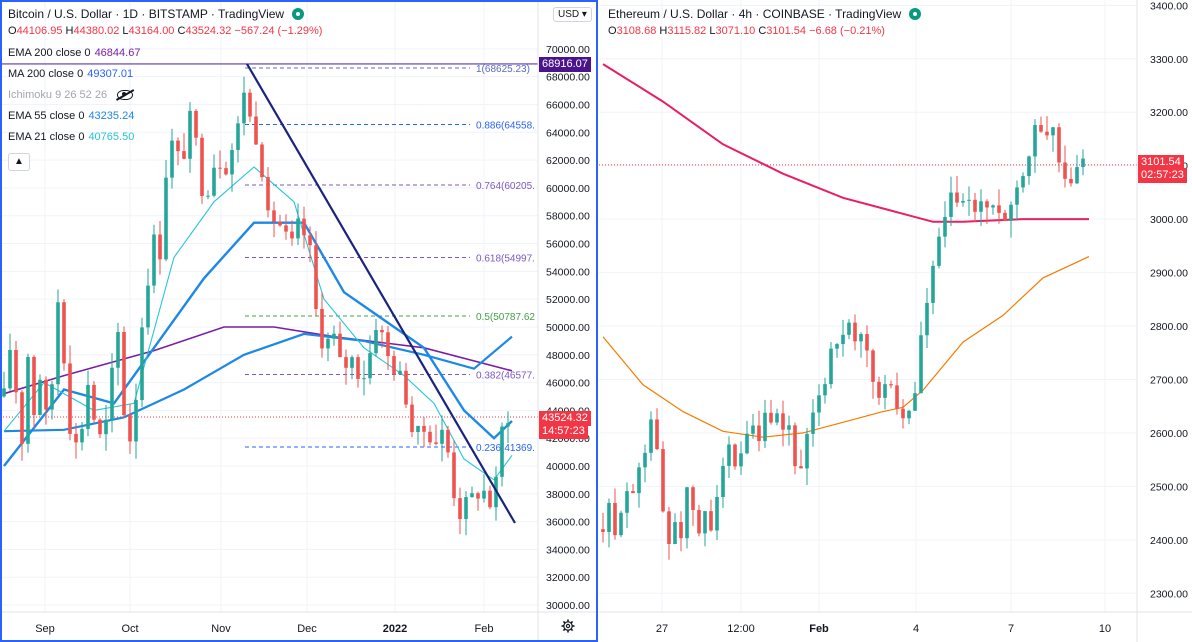  What do you see at coordinates (46, 136) in the screenshot?
I see `indicator-name: EMA 21 close 0` at bounding box center [46, 136].